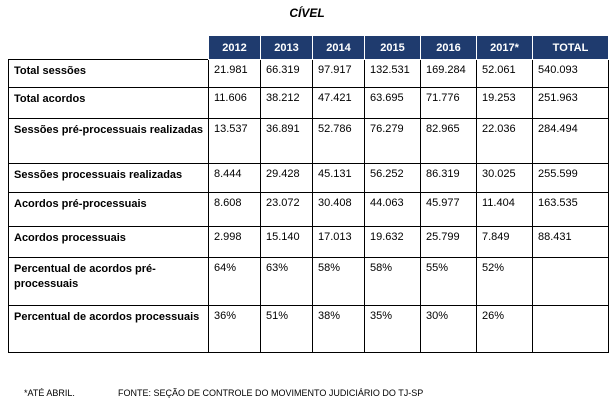 This screenshot has width=614, height=407. I want to click on column-header: TOTAL, so click(570, 47).